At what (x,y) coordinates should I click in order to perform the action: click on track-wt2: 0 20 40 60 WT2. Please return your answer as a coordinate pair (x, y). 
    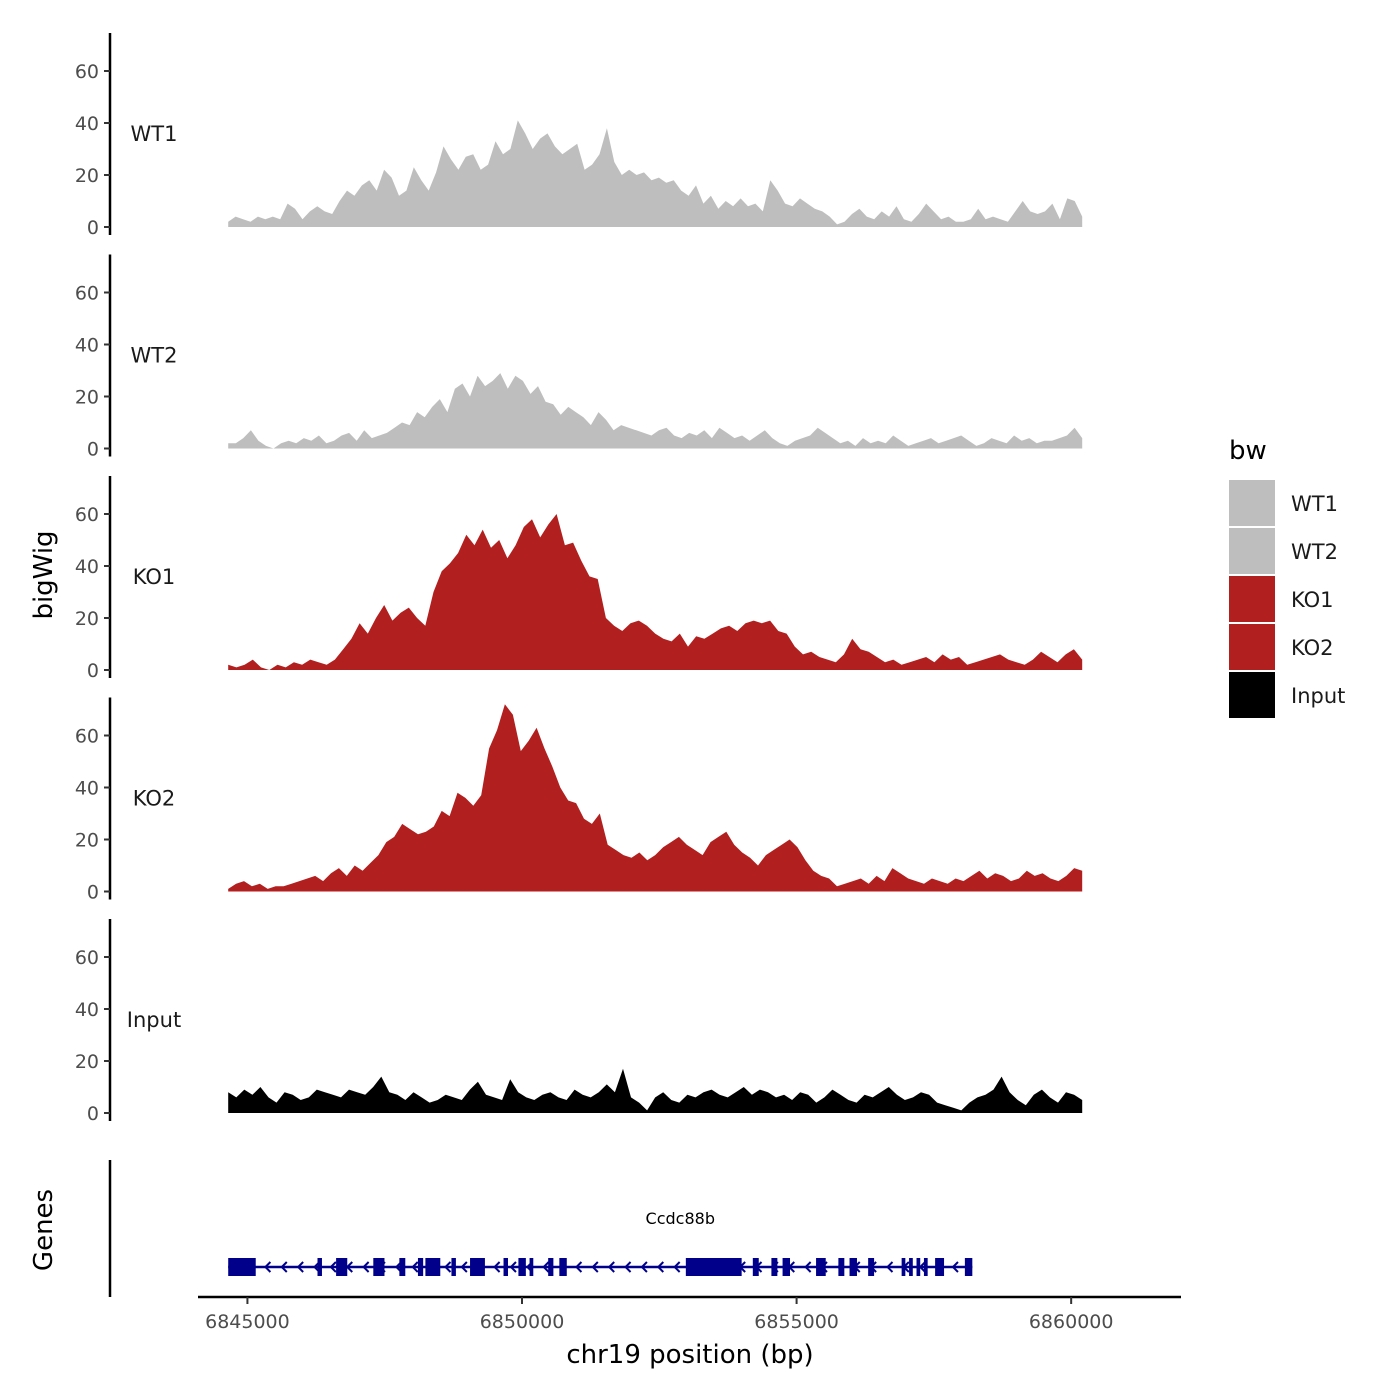
    Looking at the image, I should click on (579, 357).